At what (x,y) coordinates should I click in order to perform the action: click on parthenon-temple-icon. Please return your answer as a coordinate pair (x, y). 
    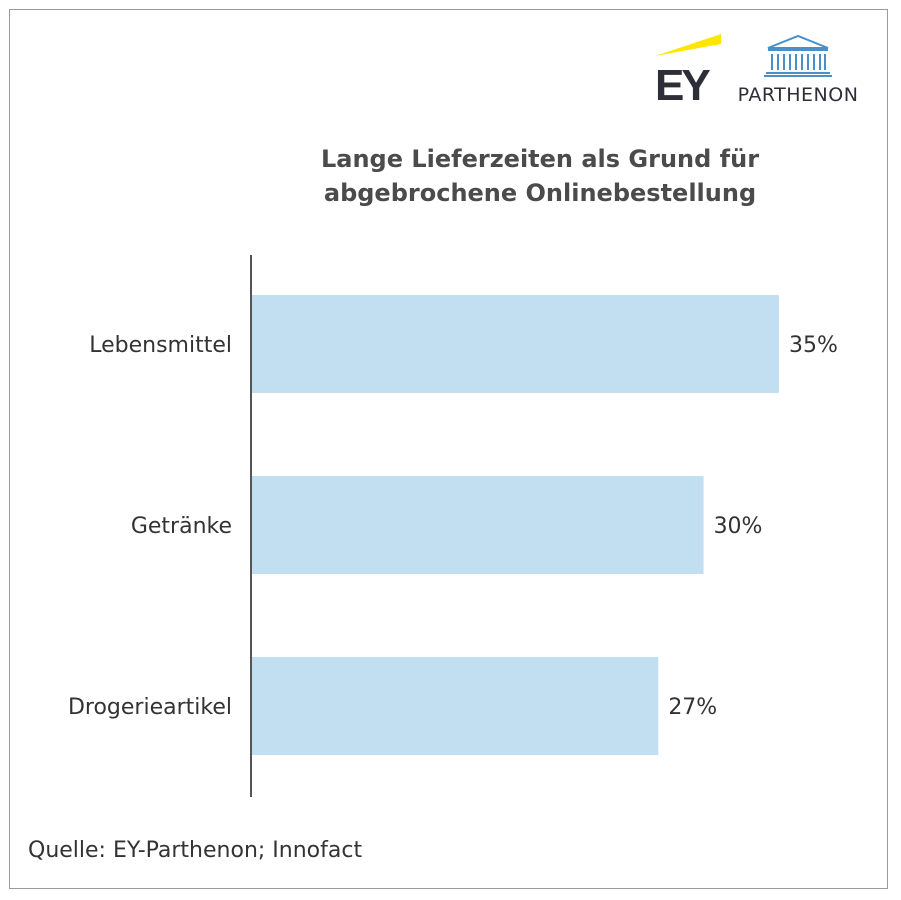
    Looking at the image, I should click on (798, 55).